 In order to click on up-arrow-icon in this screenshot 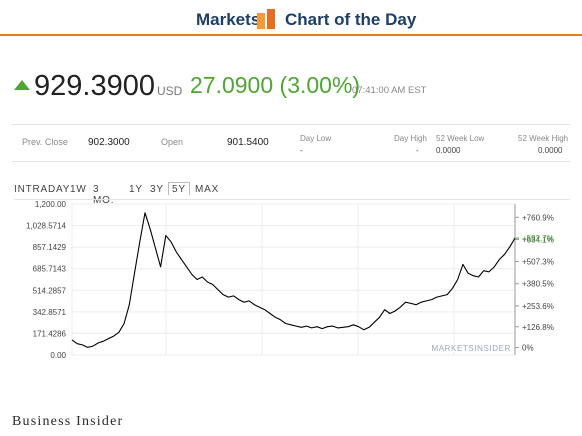, I will do `click(22, 85)`.